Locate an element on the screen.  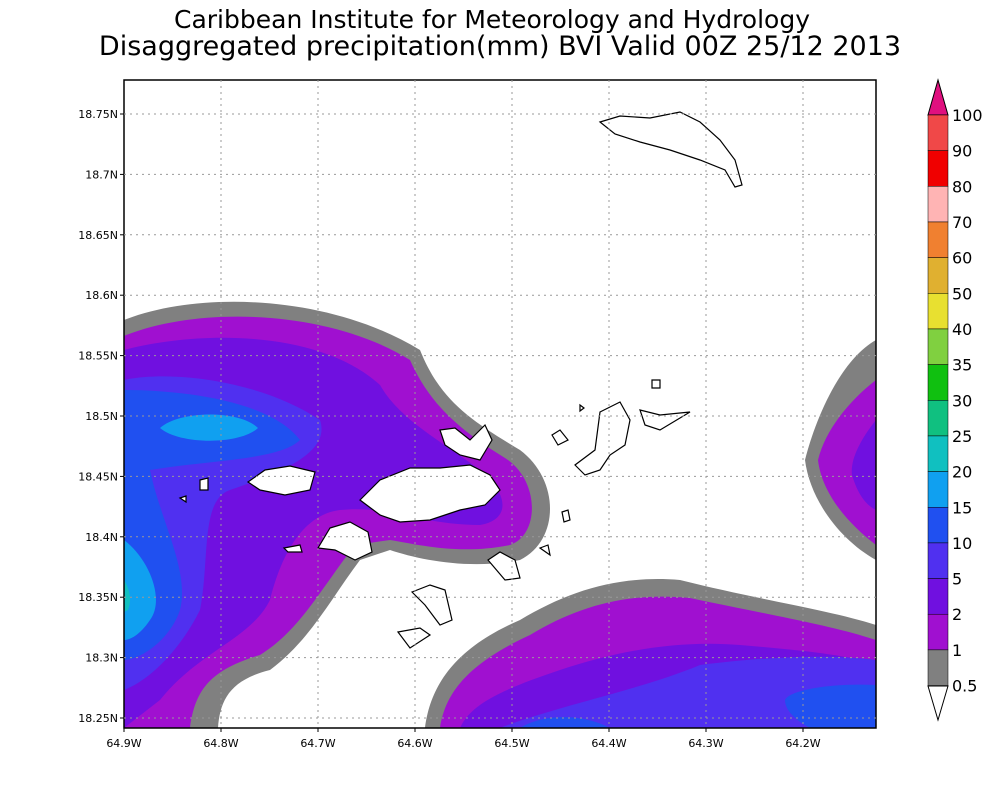
colorbar-label: 70 is located at coordinates (962, 222).